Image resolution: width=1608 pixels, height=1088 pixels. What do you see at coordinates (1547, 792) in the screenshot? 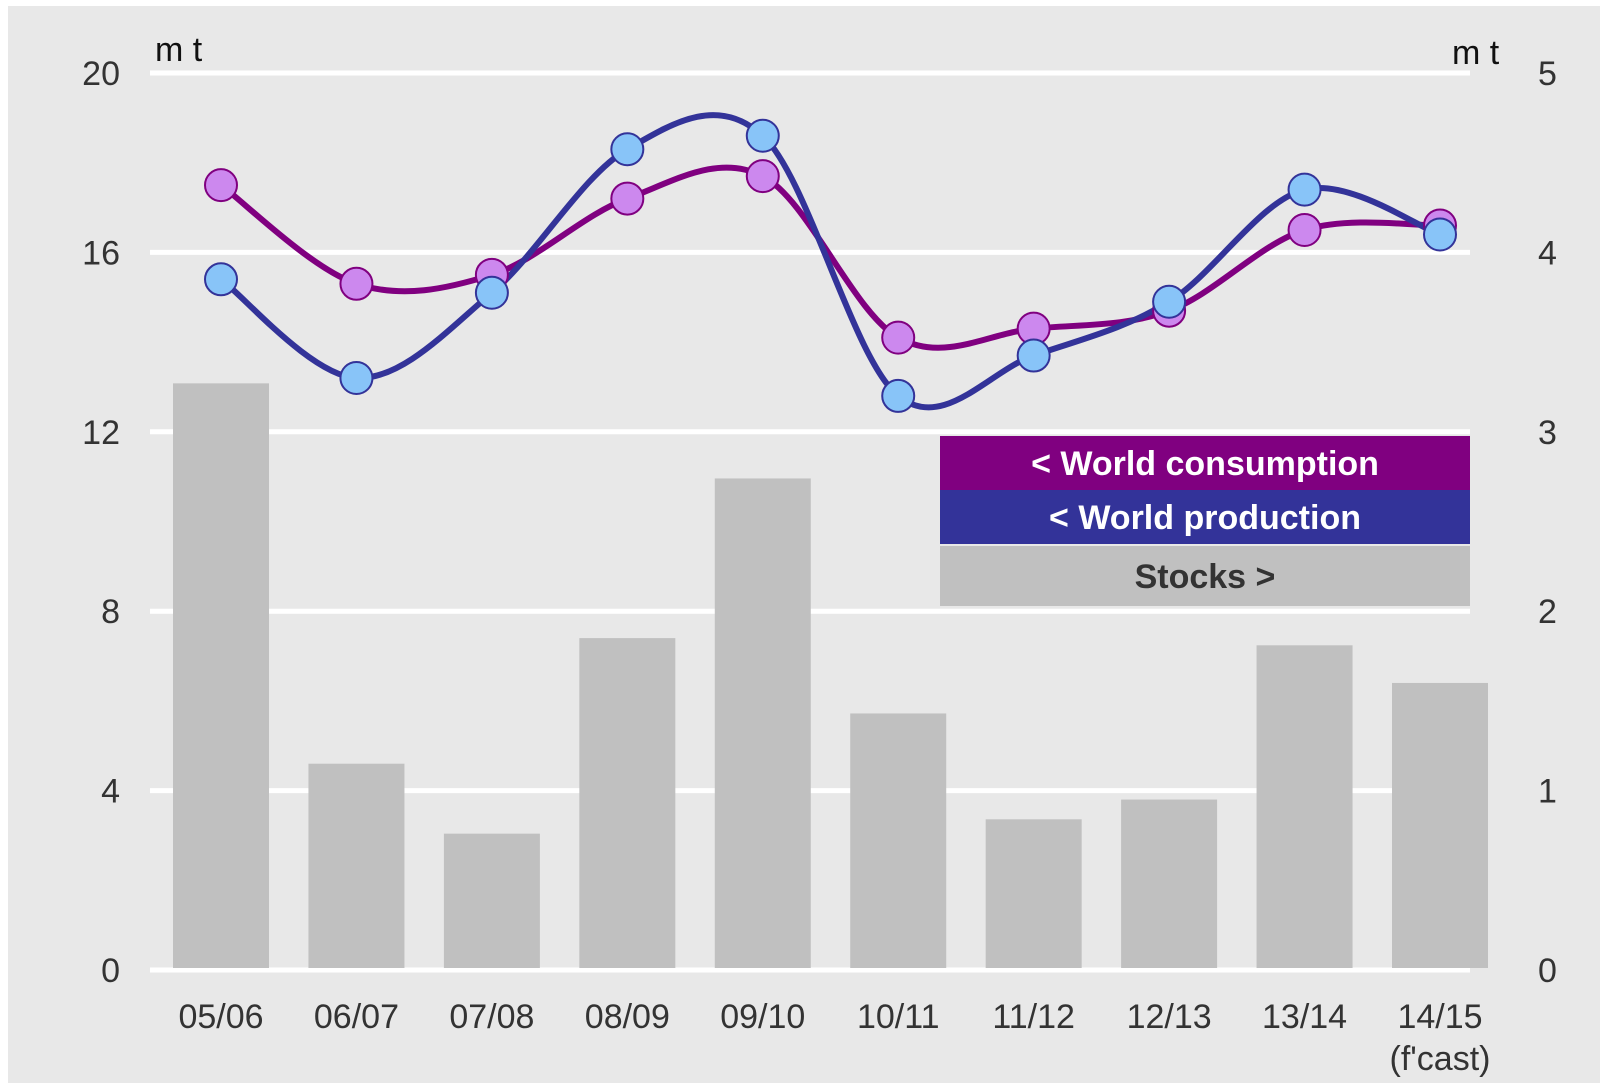
I see `right-tick-label: 1` at bounding box center [1547, 792].